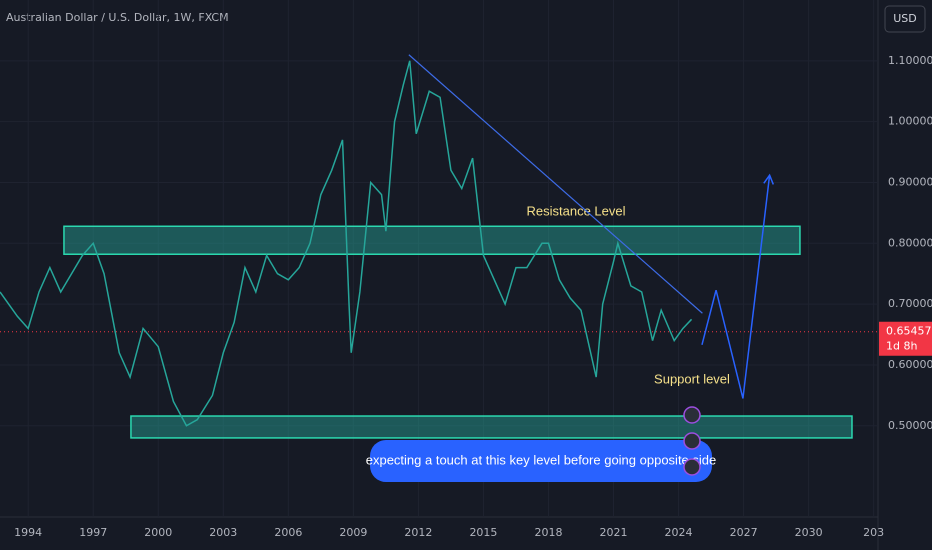 The width and height of the screenshot is (932, 550). What do you see at coordinates (223, 532) in the screenshot?
I see `x-tick-label: 2003` at bounding box center [223, 532].